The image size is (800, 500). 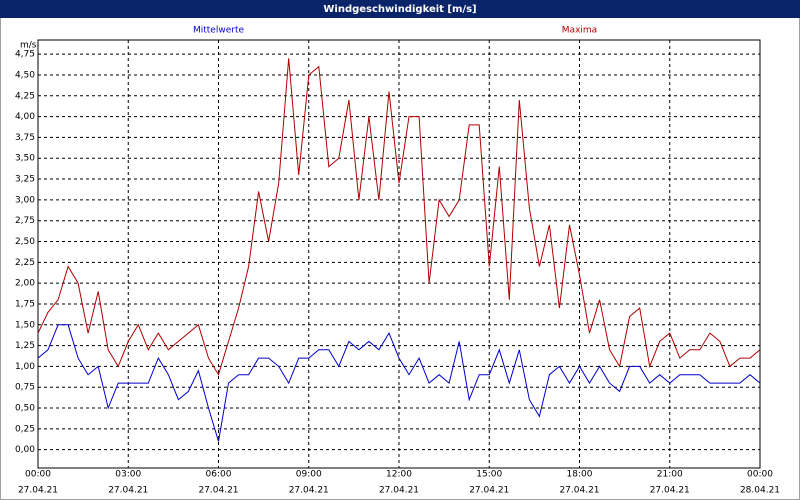 I want to click on y-tick-label: 1,50, so click(x=25, y=325).